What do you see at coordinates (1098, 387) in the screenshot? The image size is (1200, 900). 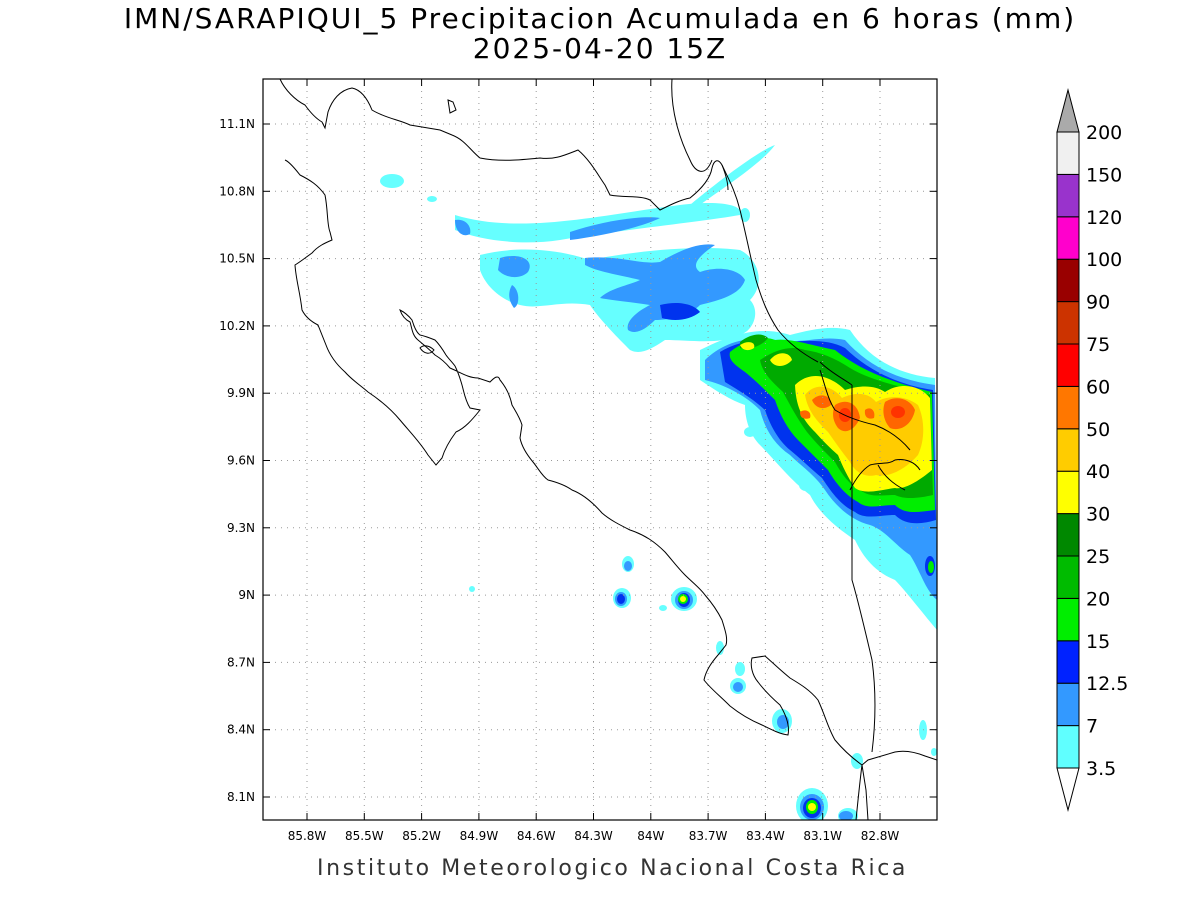 I see `colorbar-label: 60` at bounding box center [1098, 387].